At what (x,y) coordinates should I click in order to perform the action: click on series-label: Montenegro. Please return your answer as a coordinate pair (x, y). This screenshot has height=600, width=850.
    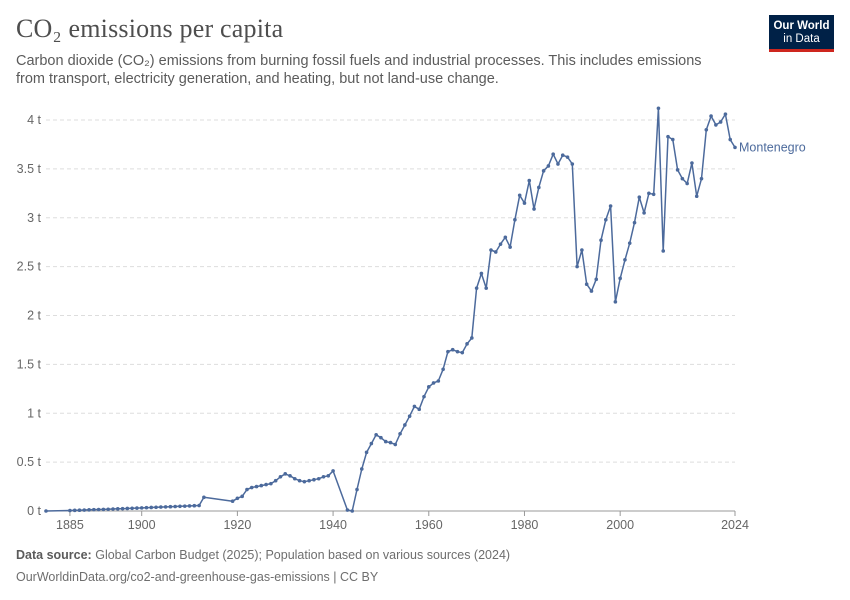
    Looking at the image, I should click on (772, 147).